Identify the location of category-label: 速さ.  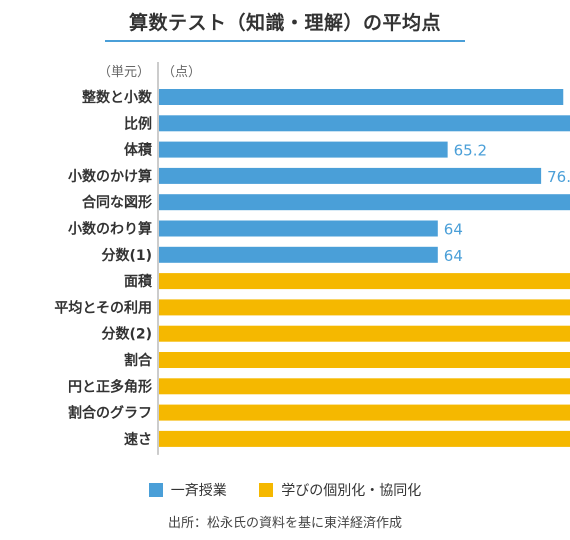
(138, 439).